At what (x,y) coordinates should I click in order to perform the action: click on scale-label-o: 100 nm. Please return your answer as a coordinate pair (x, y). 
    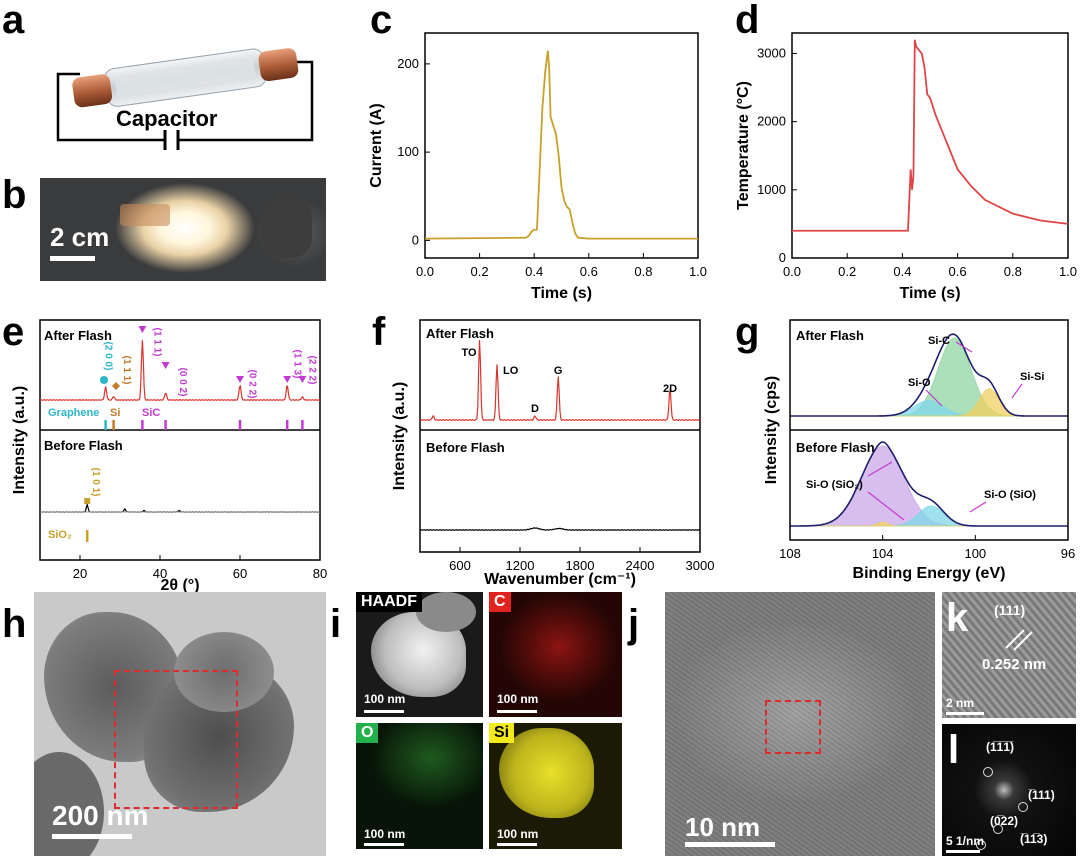
    Looking at the image, I should click on (385, 834).